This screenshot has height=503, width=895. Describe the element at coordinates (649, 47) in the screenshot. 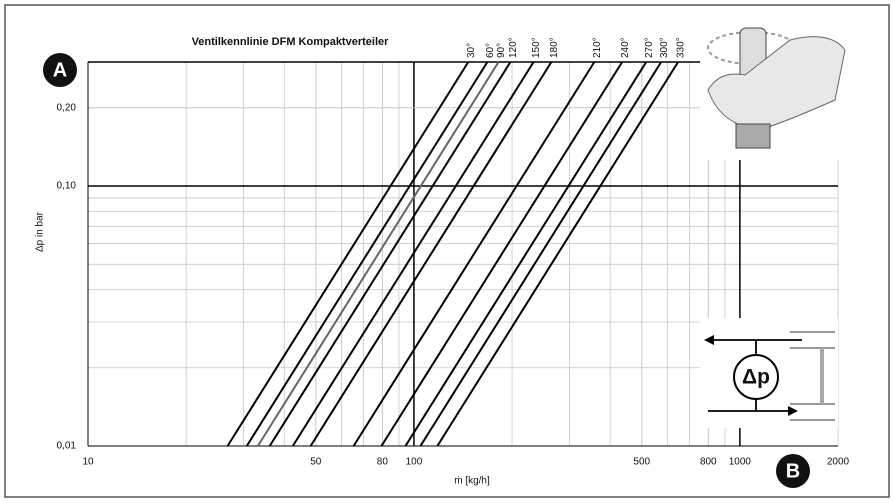

I see `curve-label: 270°` at that location.